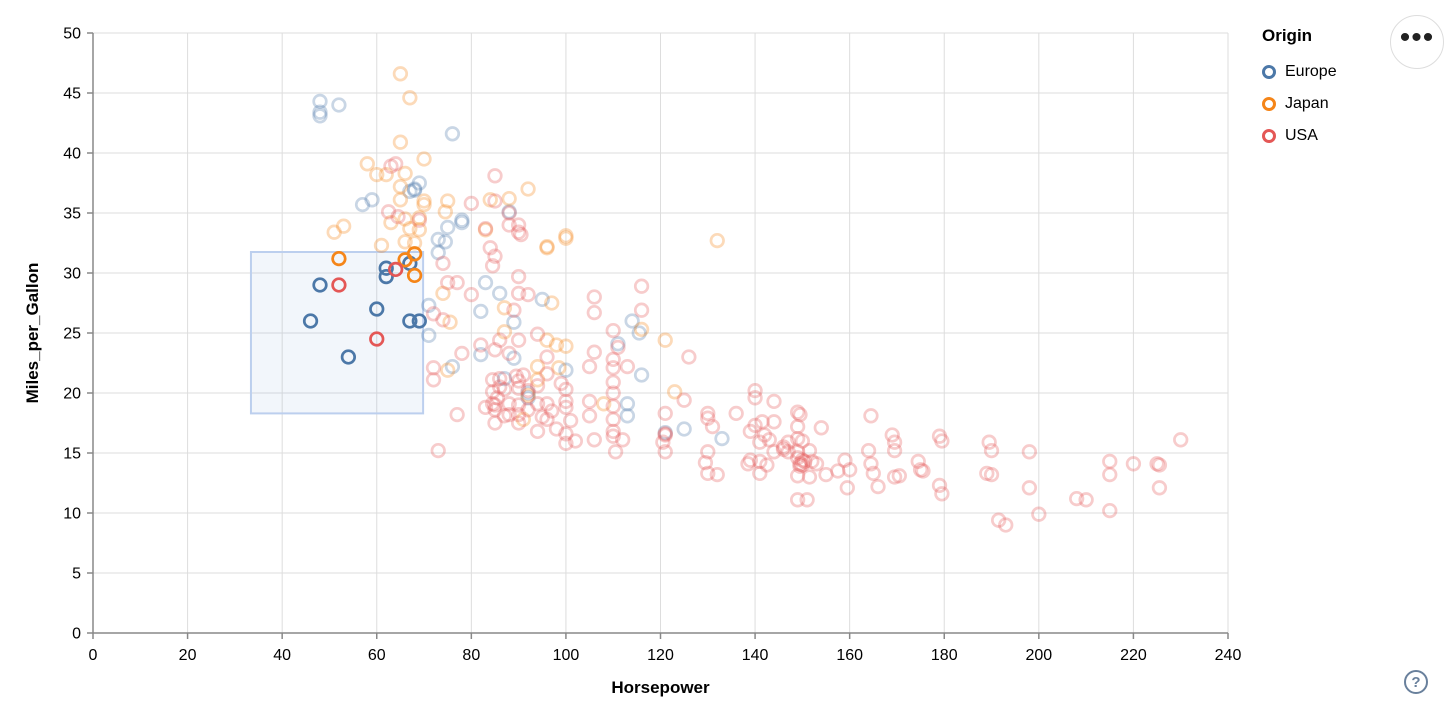 This screenshot has height=717, width=1454. Describe the element at coordinates (76, 634) in the screenshot. I see `y-tick-label: 0` at that location.